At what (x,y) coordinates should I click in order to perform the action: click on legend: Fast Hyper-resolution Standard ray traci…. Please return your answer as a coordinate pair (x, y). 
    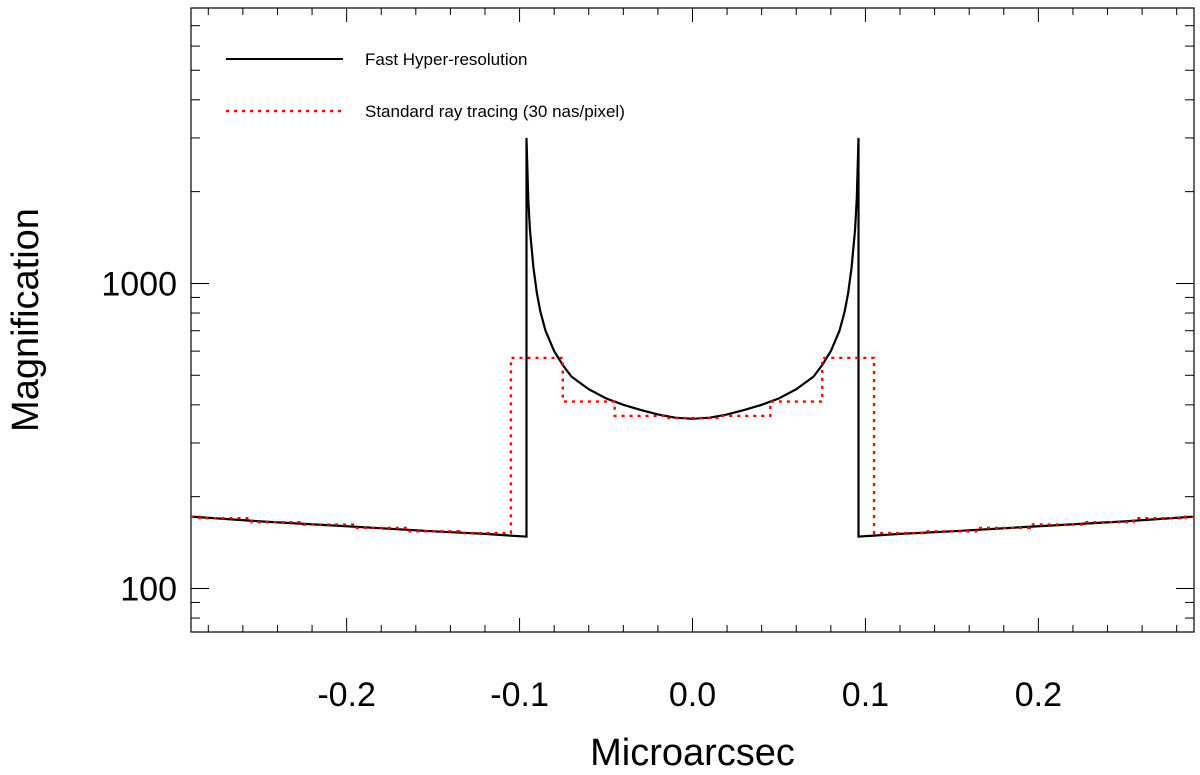
    Looking at the image, I should click on (425, 85).